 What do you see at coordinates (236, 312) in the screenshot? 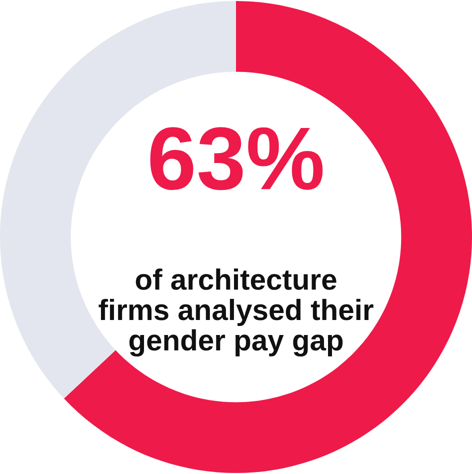
I see `text: of architecture firms analysed their gender pay gap` at bounding box center [236, 312].